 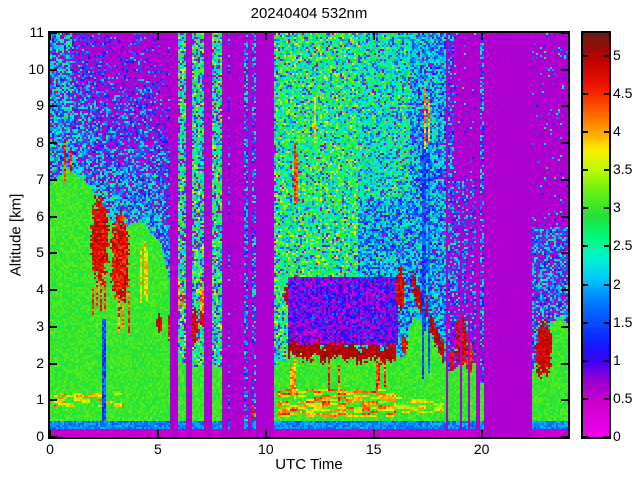 What do you see at coordinates (617, 436) in the screenshot?
I see `colorbar-tick-label: 0` at bounding box center [617, 436].